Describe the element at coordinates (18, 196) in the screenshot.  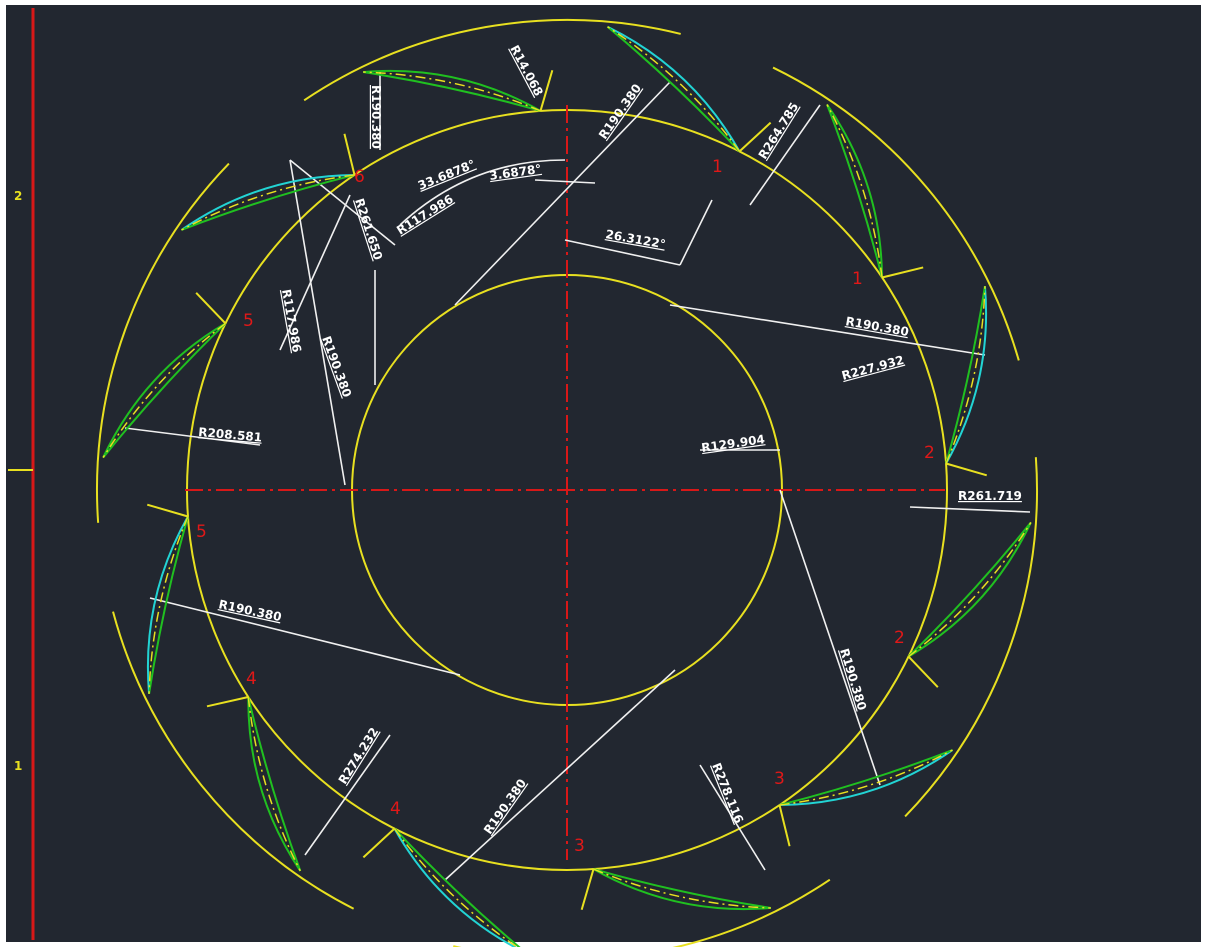
I see `ruler-label: 2` at that location.